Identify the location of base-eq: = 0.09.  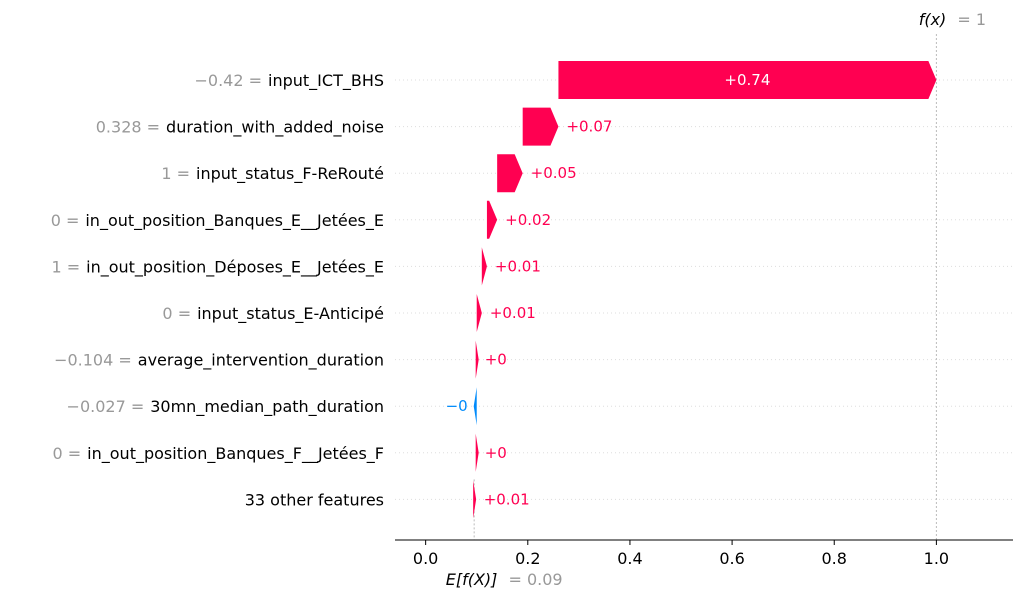
(535, 579).